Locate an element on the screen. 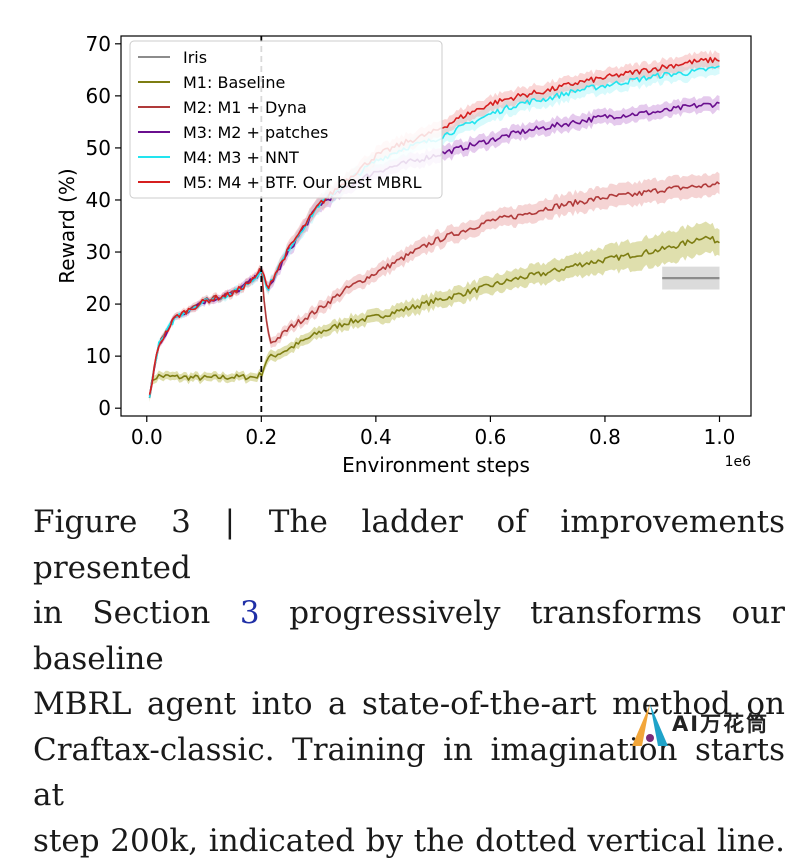 The width and height of the screenshot is (807, 864). y-tick-label: 30 is located at coordinates (98, 252).